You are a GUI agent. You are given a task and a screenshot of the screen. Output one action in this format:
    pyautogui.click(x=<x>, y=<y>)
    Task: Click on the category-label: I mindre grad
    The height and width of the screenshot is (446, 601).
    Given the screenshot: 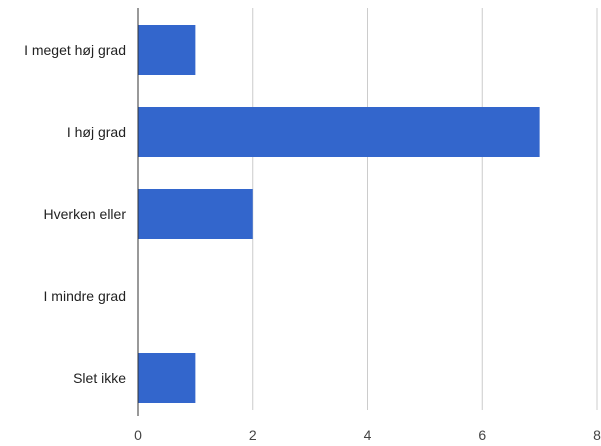 What is the action you would take?
    pyautogui.click(x=85, y=296)
    